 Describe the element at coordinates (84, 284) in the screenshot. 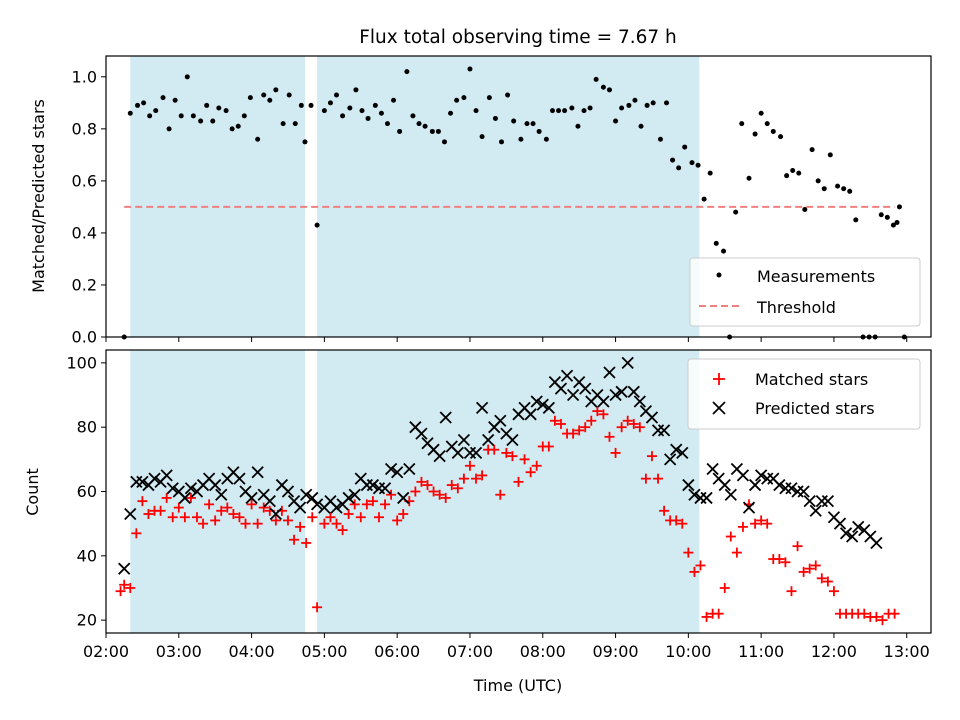

I see `y-tick-label: 0.2` at that location.